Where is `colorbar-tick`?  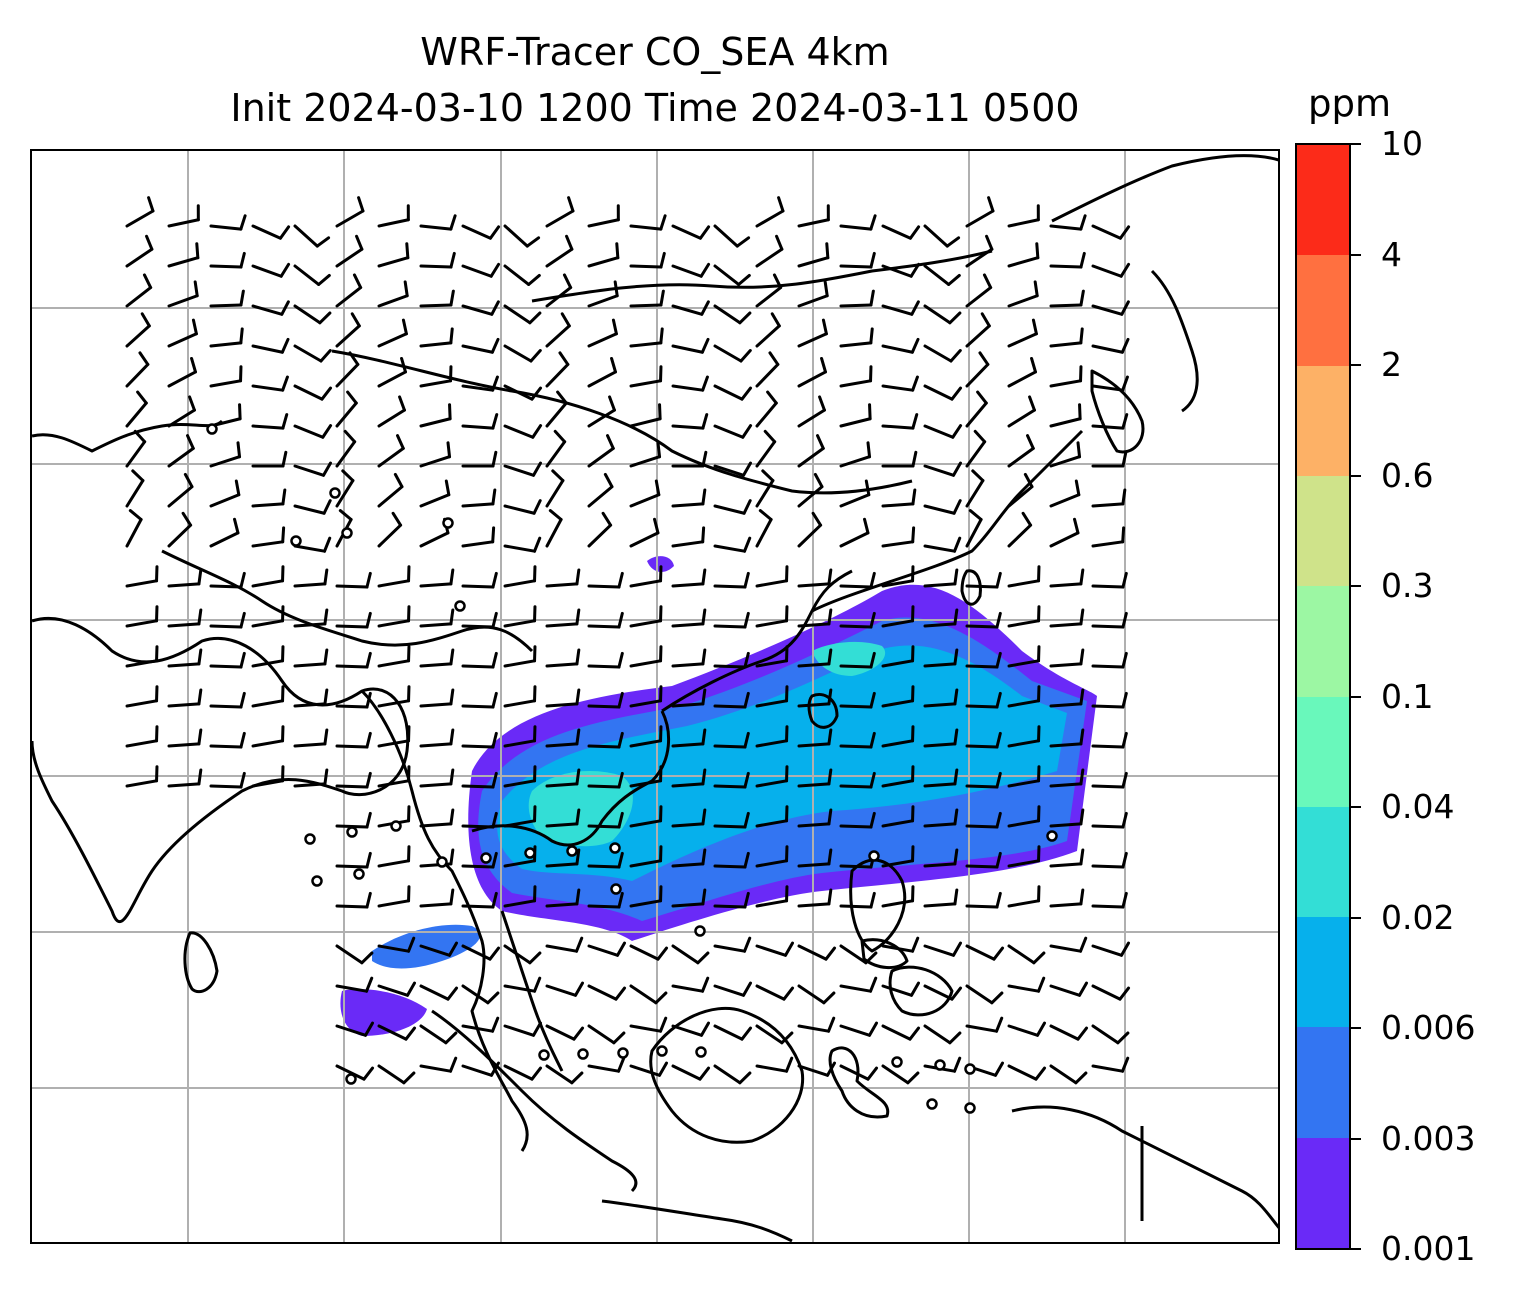 colorbar-tick is located at coordinates (1356, 1028).